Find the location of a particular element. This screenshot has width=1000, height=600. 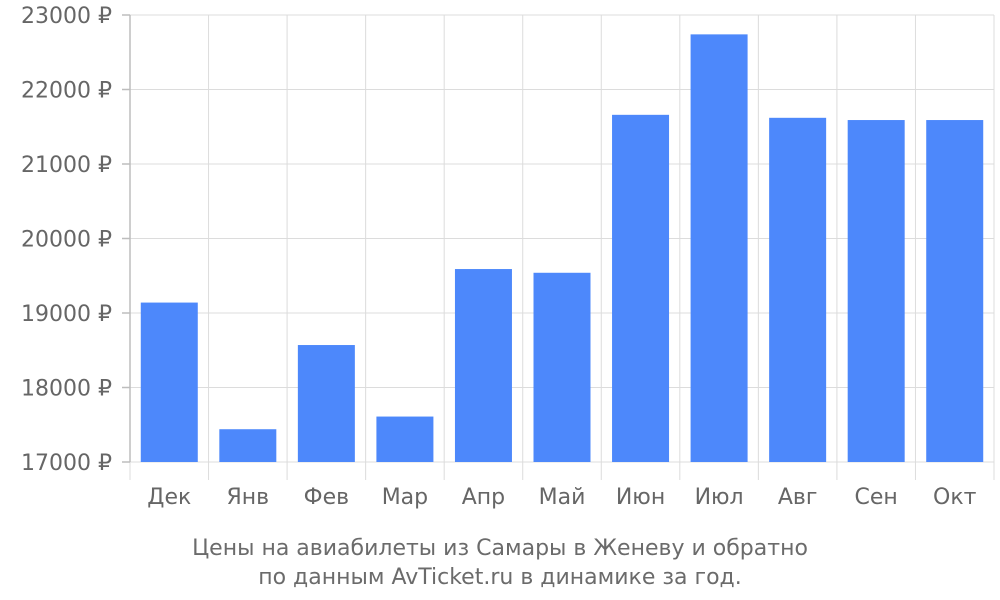

x-tick-label: Июн is located at coordinates (640, 497).